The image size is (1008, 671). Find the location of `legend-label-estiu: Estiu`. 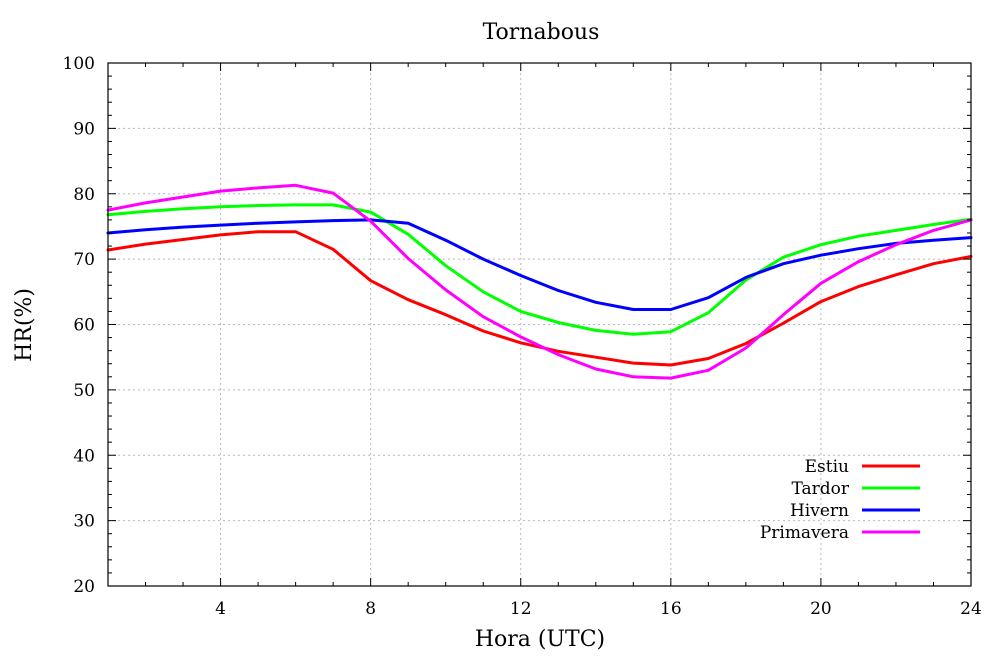

legend-label-estiu: Estiu is located at coordinates (827, 467).